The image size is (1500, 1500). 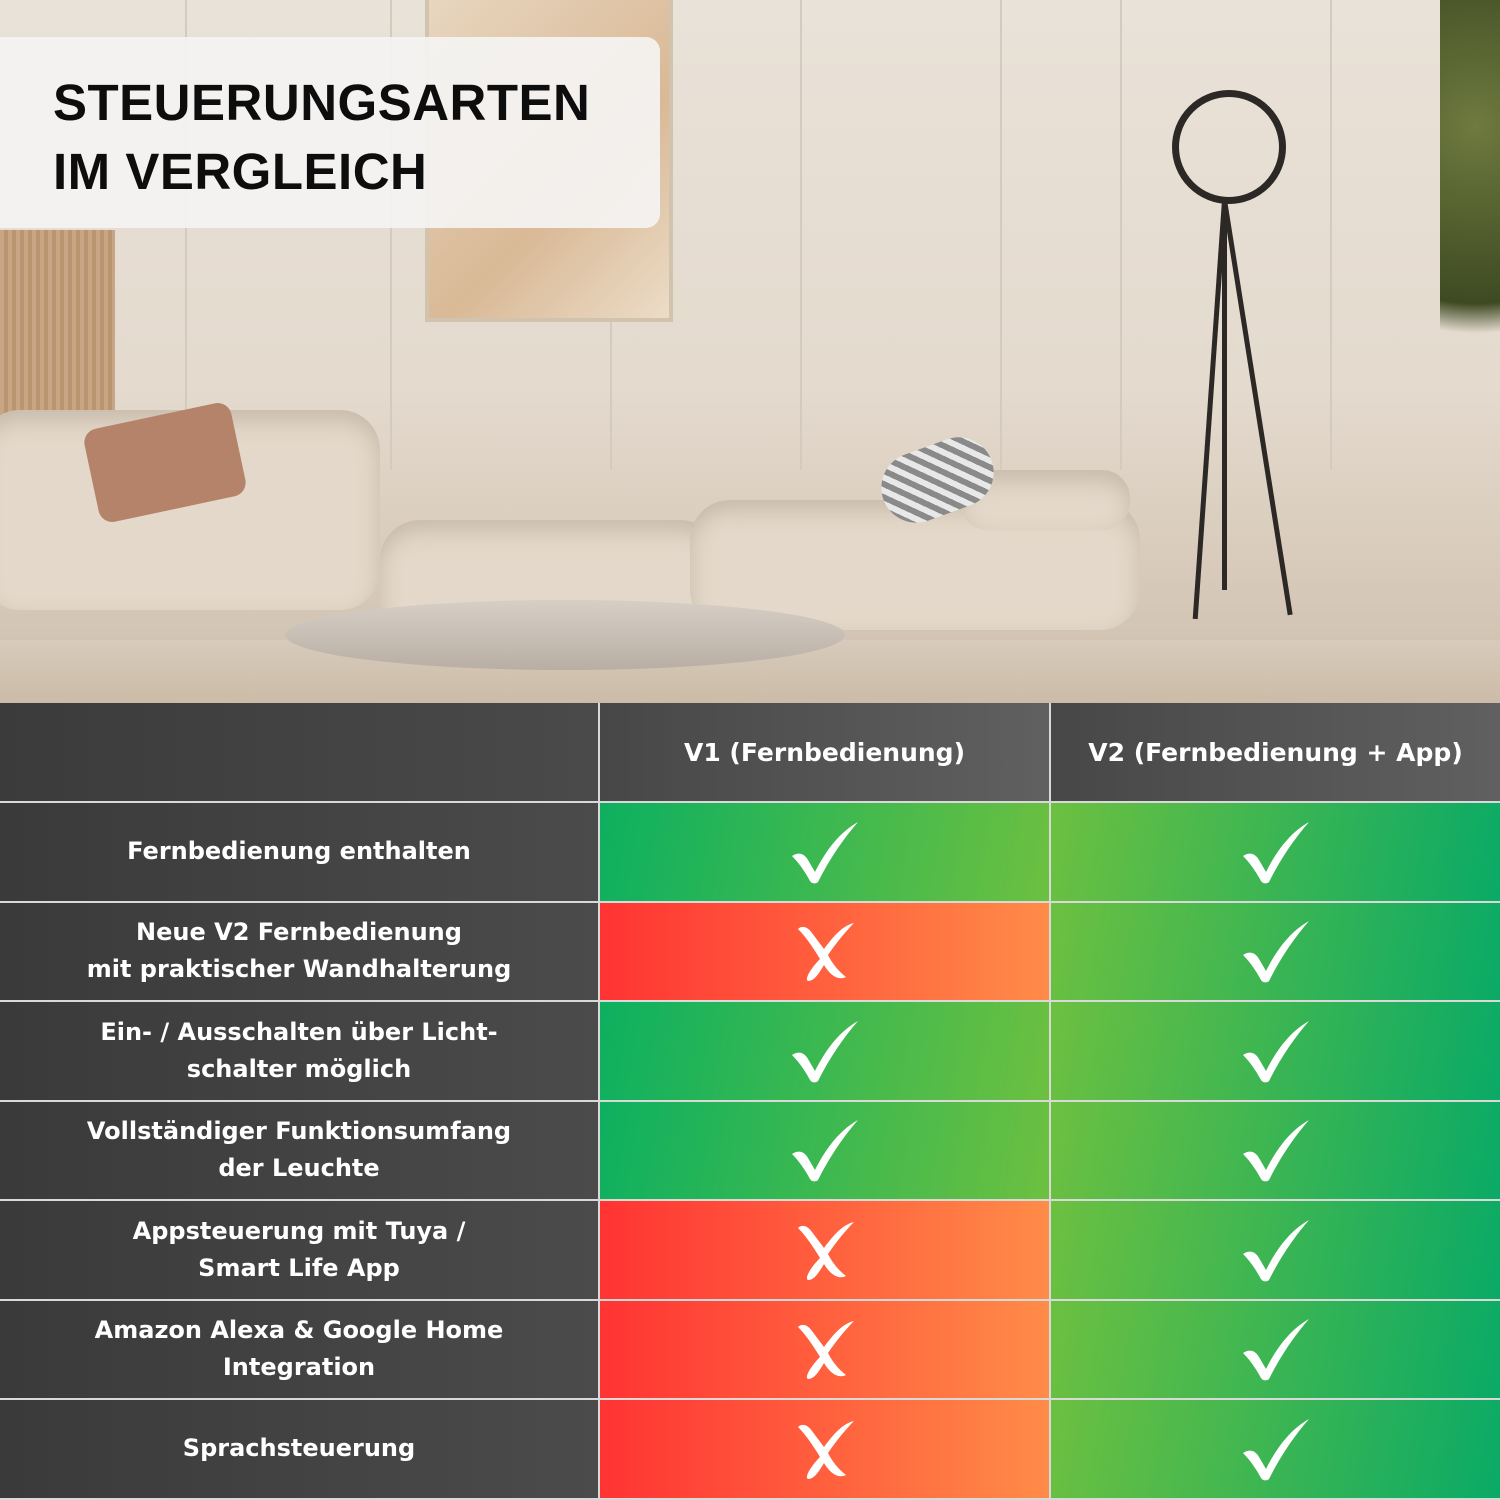 What do you see at coordinates (565, 635) in the screenshot?
I see `coffee-table` at bounding box center [565, 635].